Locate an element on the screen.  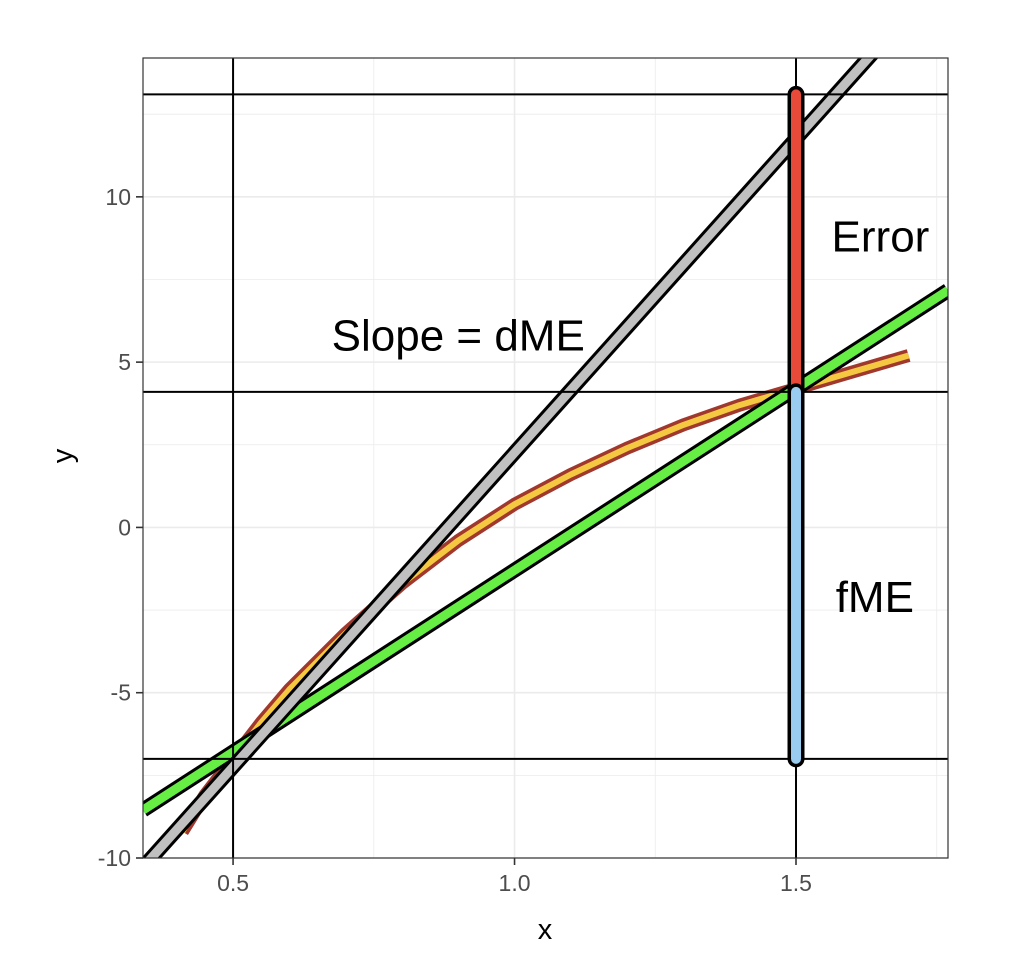
annotation-slope-dme: Slope = dME is located at coordinates (458, 336).